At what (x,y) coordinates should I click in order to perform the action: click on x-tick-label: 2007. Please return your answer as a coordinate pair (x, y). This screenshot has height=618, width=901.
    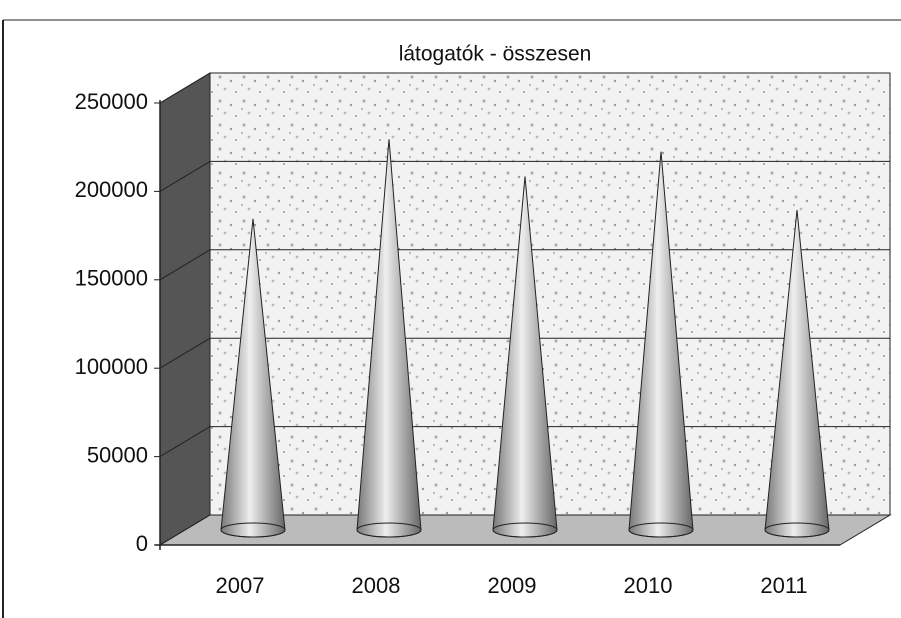
    Looking at the image, I should click on (240, 585).